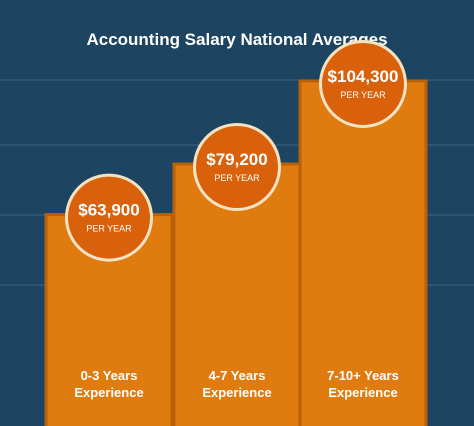  What do you see at coordinates (237, 178) in the screenshot?
I see `data-sublabel-2: PER YEAR` at bounding box center [237, 178].